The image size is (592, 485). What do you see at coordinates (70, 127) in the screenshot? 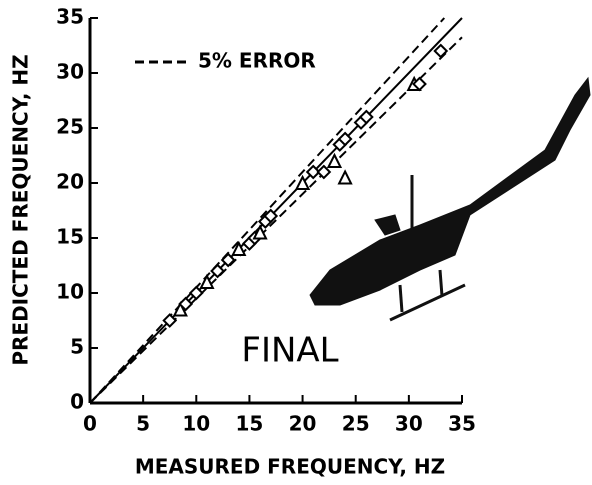
I see `y-tick-label: 25` at bounding box center [70, 127].